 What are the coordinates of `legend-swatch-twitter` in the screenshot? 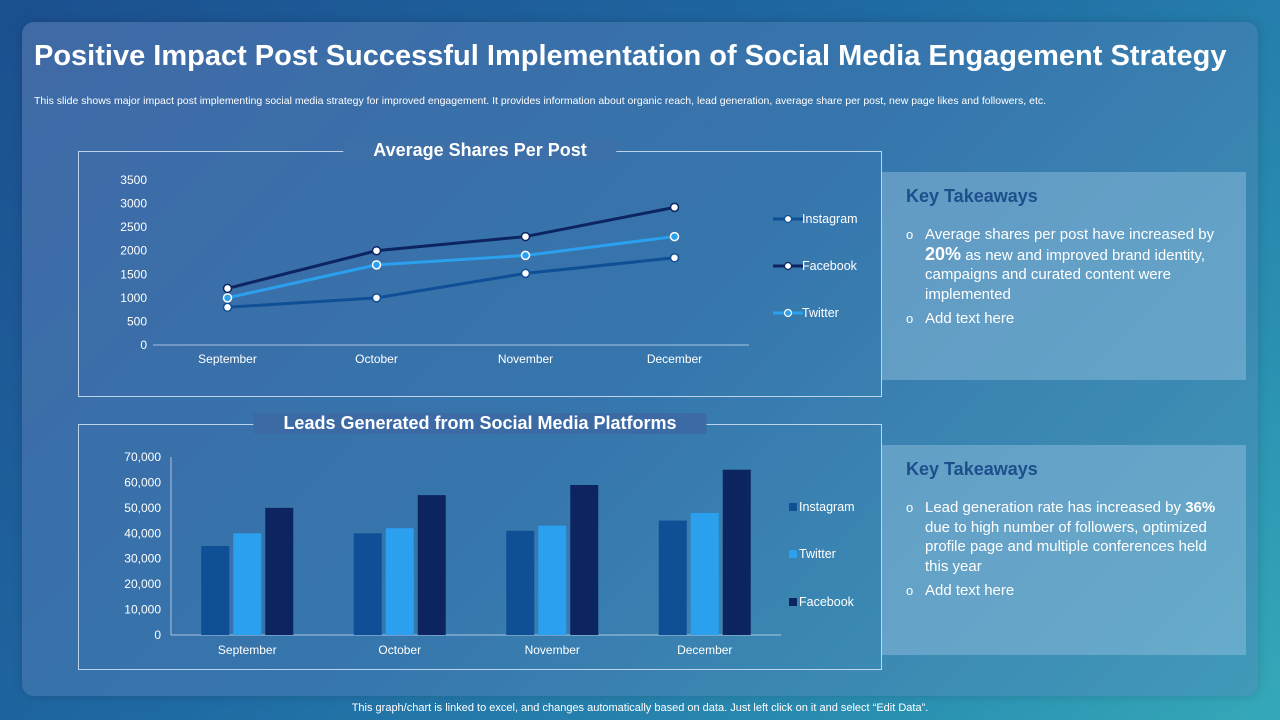 It's located at (793, 554).